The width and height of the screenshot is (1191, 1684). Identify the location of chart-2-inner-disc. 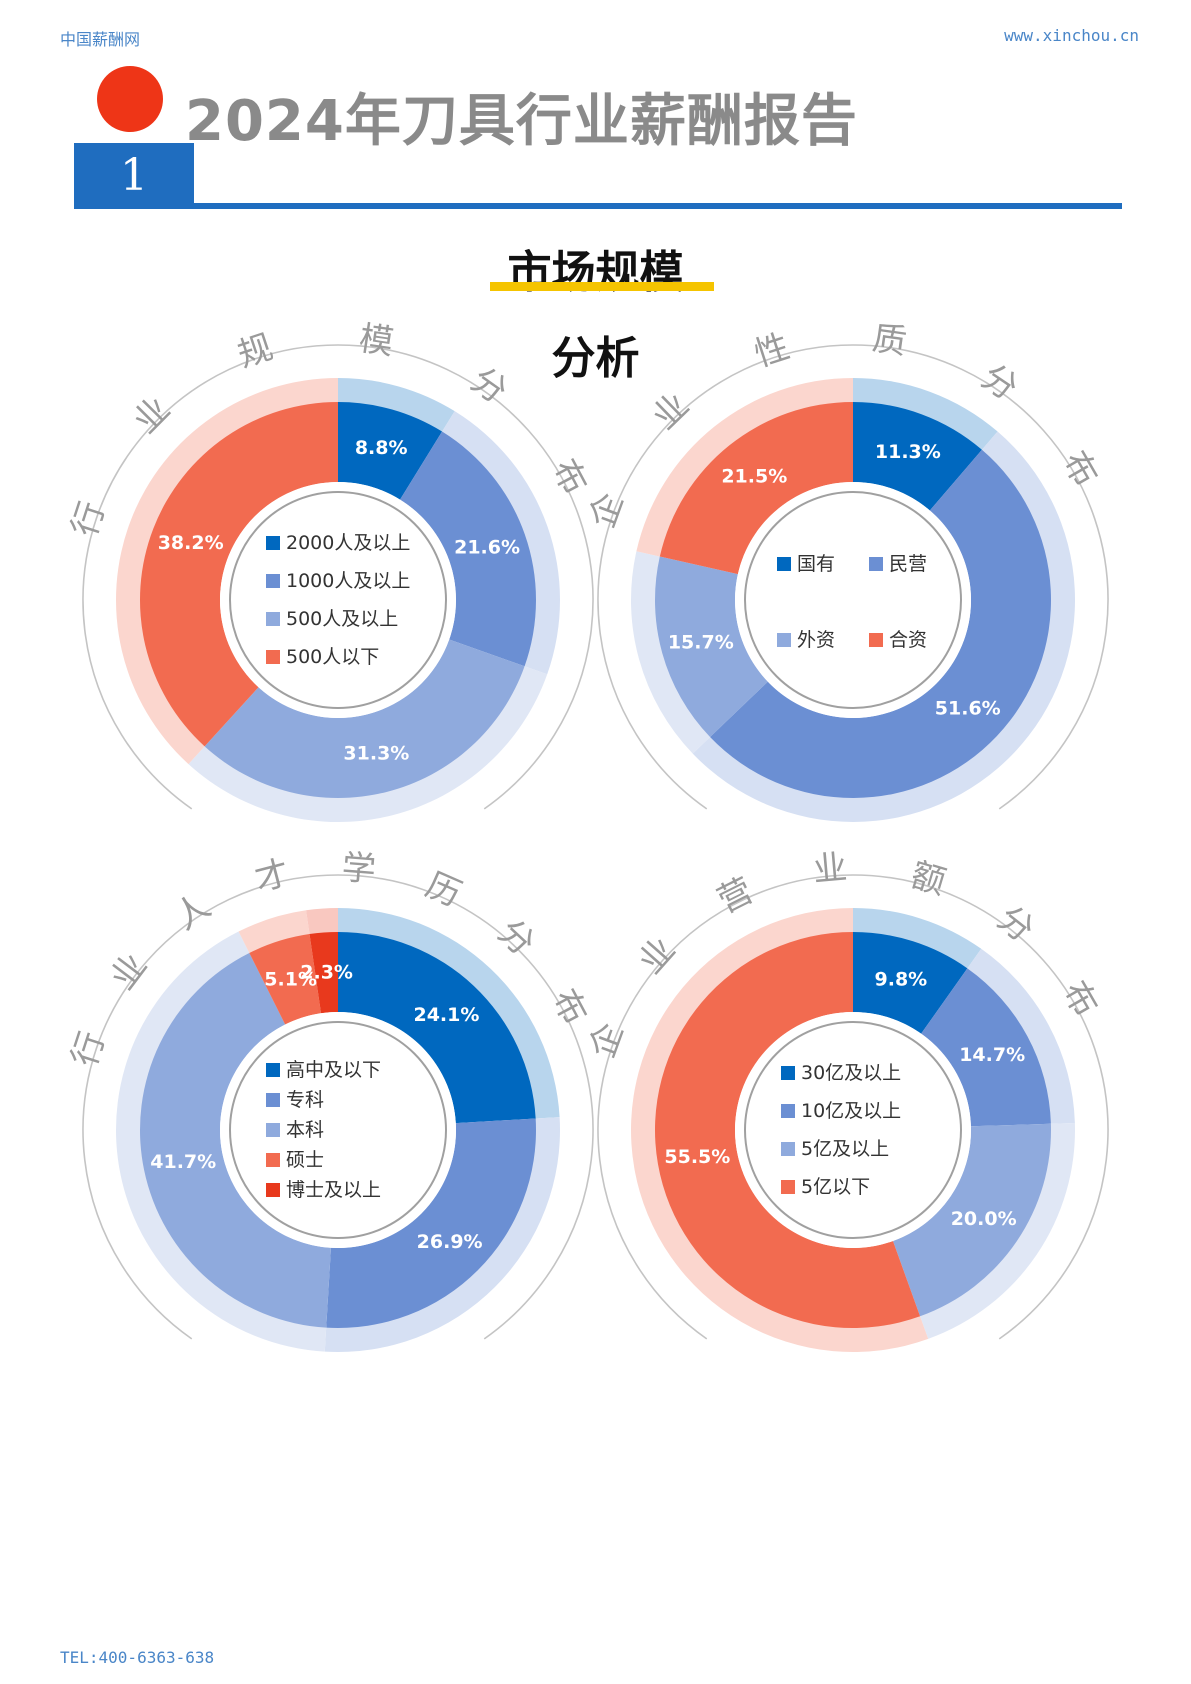
(853, 600).